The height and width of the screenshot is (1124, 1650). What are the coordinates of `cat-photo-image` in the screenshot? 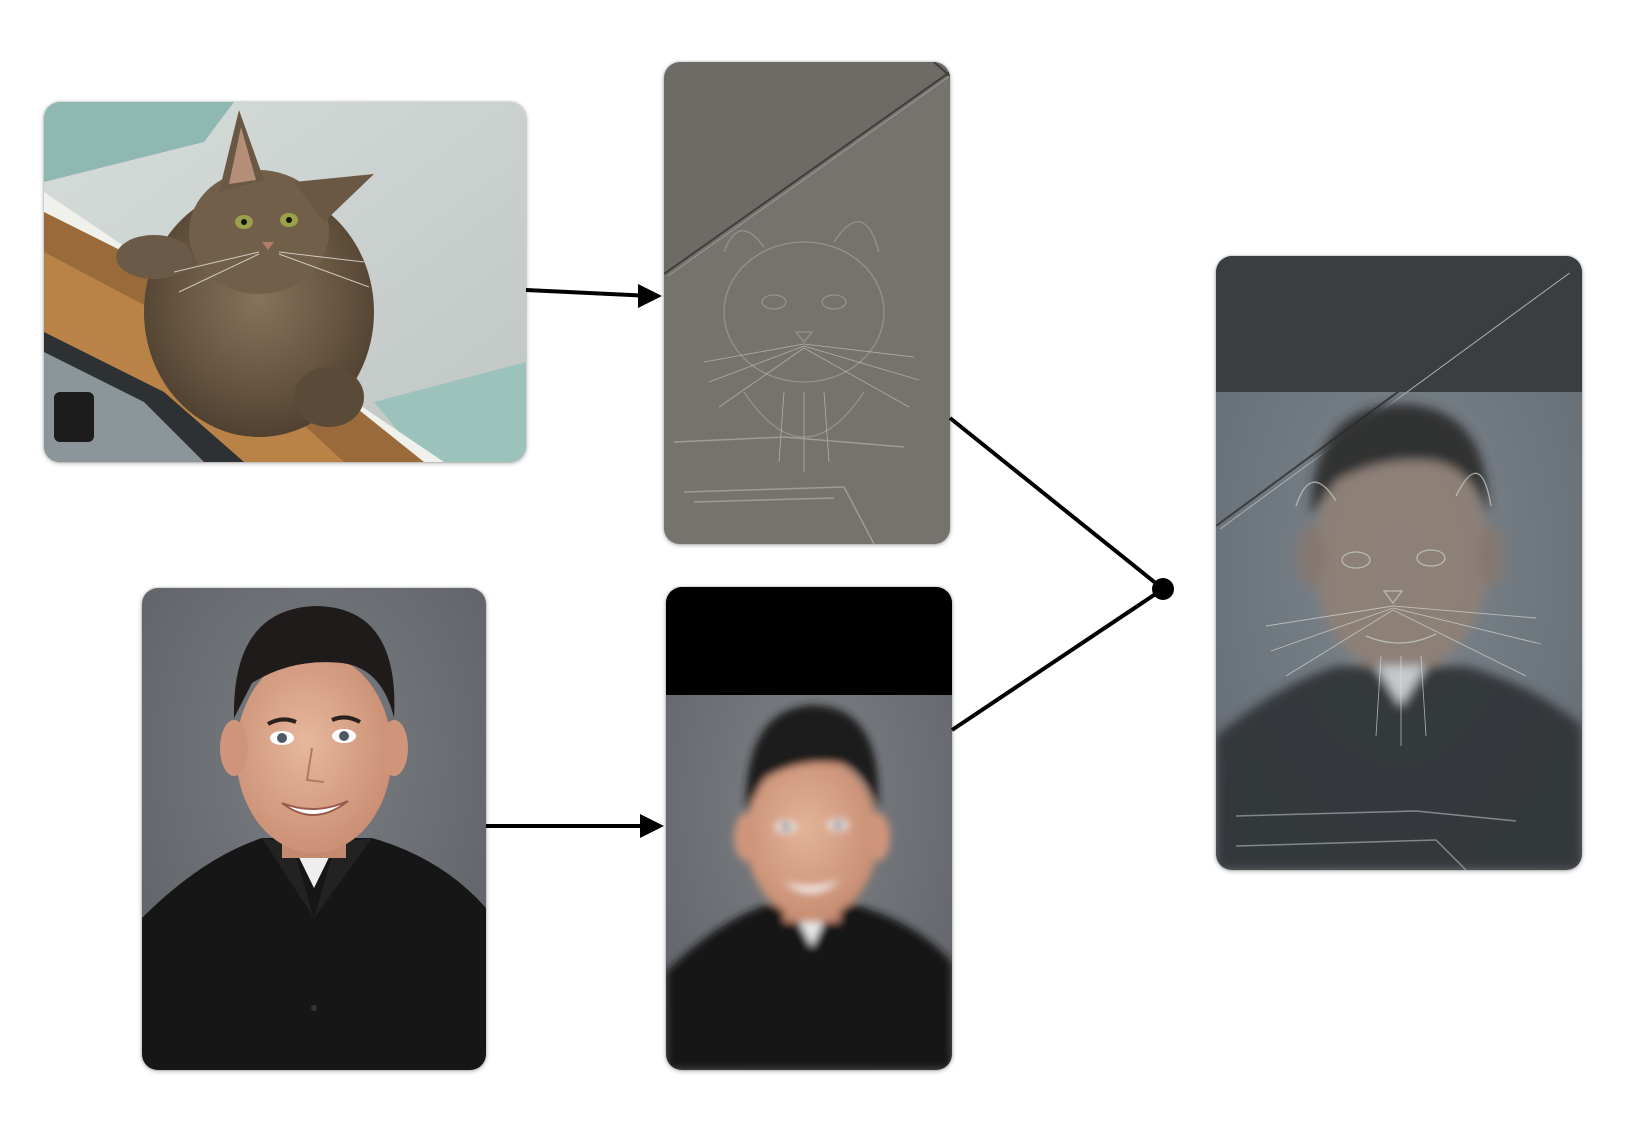 It's located at (285, 282).